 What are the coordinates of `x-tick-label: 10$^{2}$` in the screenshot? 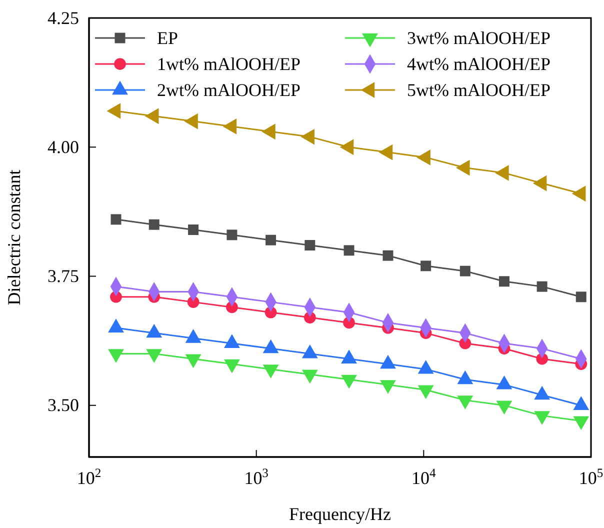 It's located at (89, 477).